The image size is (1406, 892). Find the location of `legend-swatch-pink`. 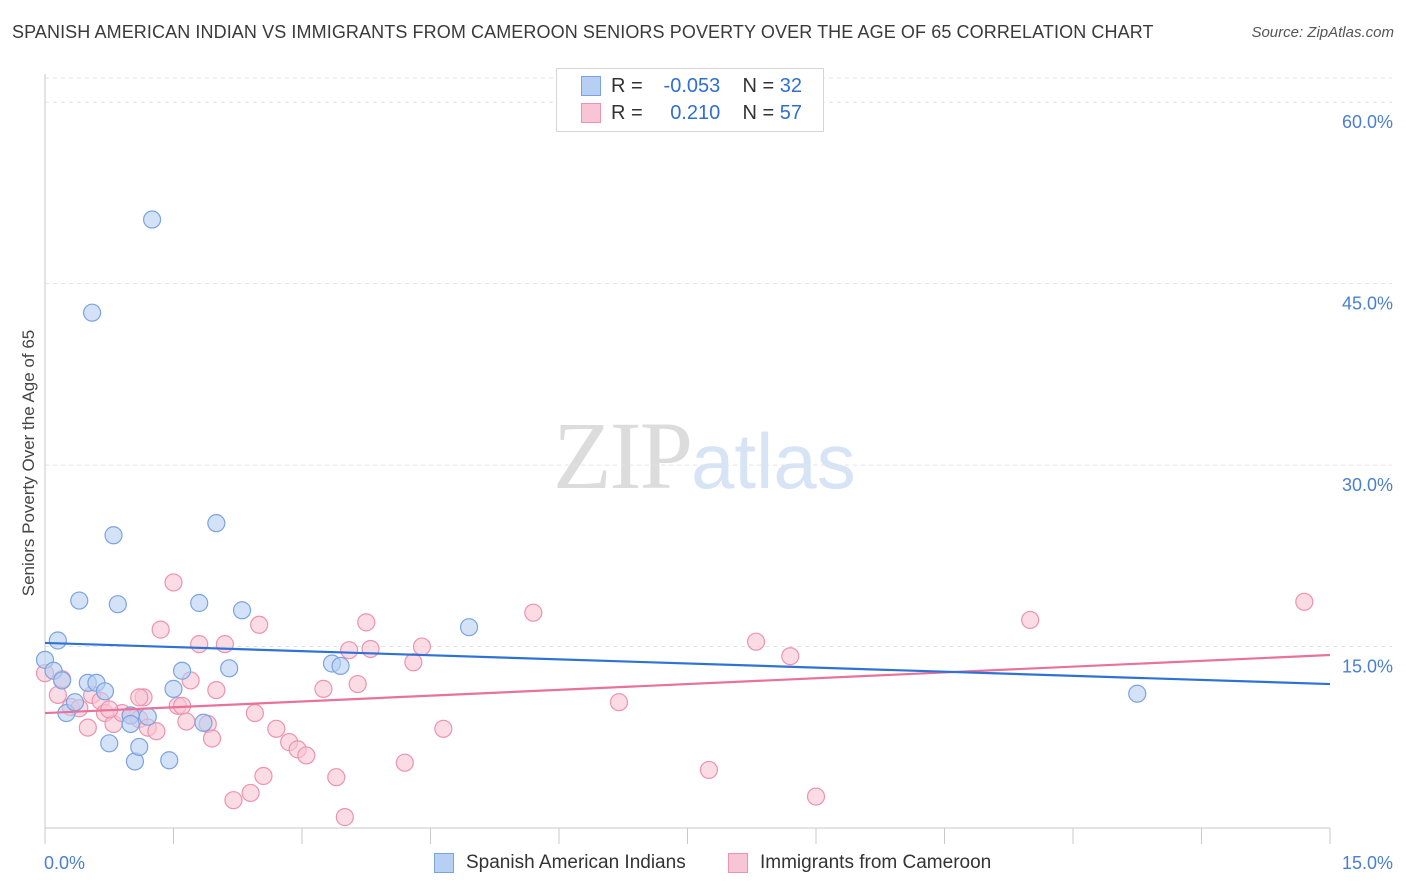

legend-swatch-pink is located at coordinates (591, 113).